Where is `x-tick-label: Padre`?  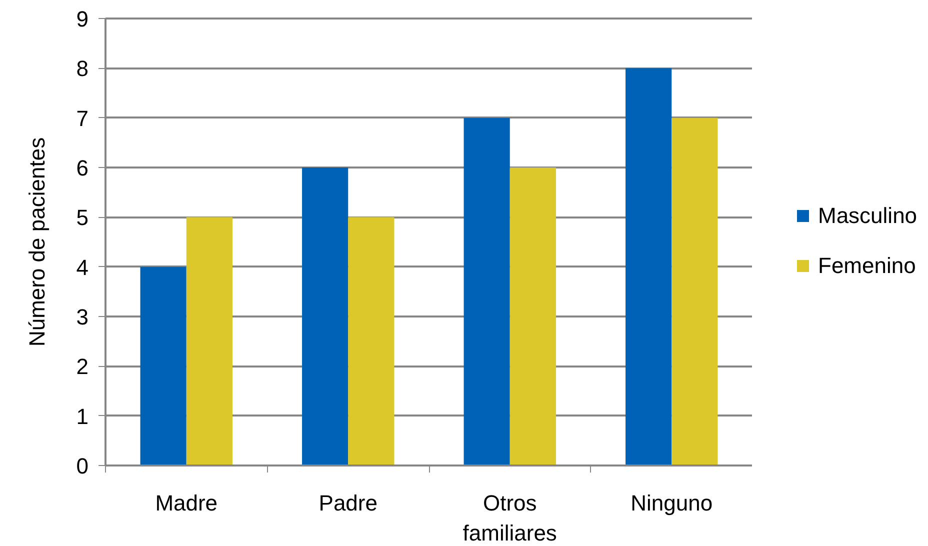
x-tick-label: Padre is located at coordinates (348, 503).